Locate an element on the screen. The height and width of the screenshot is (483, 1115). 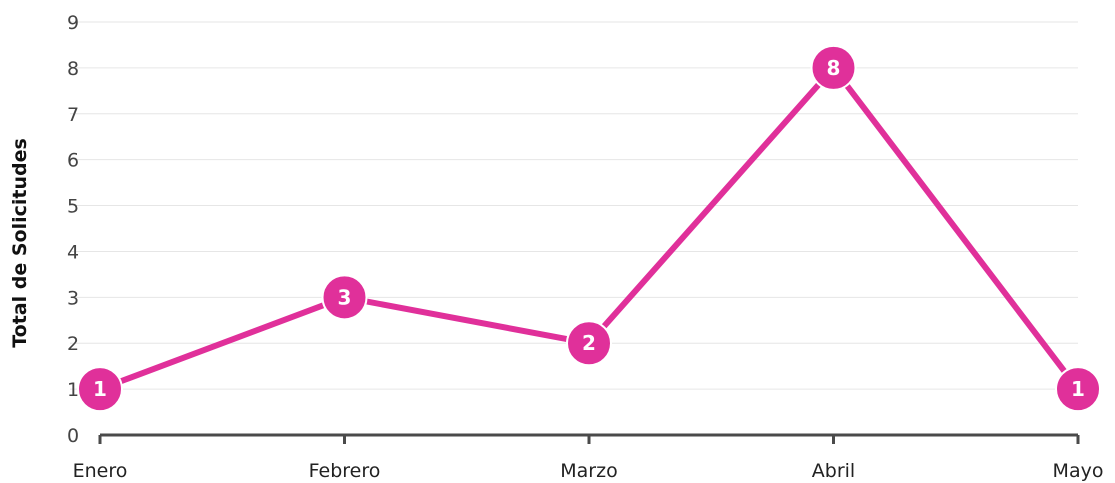
y-tick-label: 4 is located at coordinates (73, 252).